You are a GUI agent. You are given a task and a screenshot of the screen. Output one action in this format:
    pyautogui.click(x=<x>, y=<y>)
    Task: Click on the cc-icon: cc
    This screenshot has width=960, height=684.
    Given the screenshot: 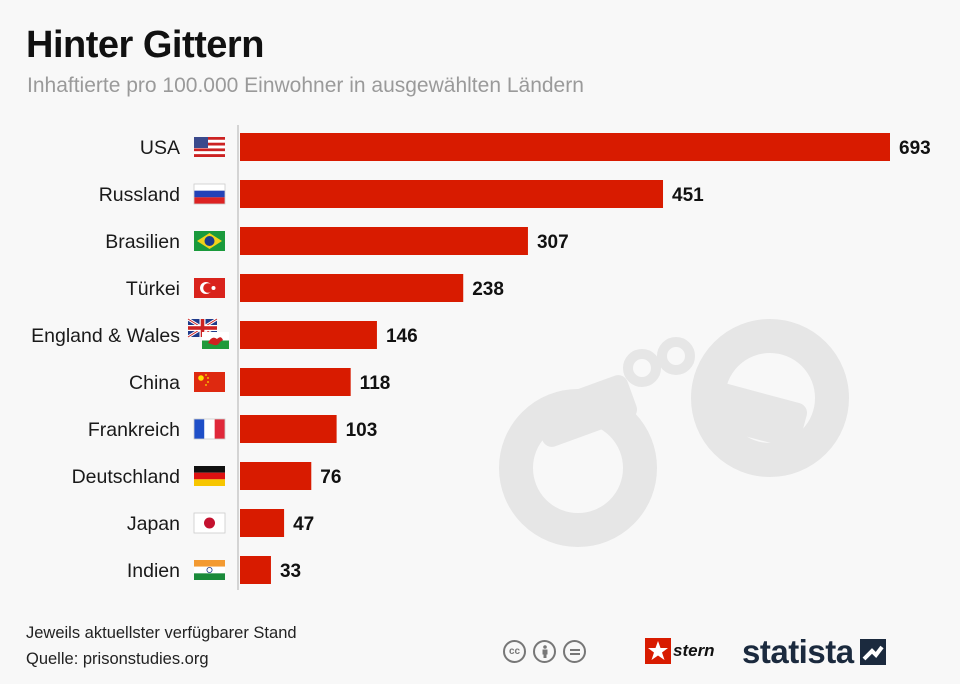 What is the action you would take?
    pyautogui.click(x=514, y=651)
    